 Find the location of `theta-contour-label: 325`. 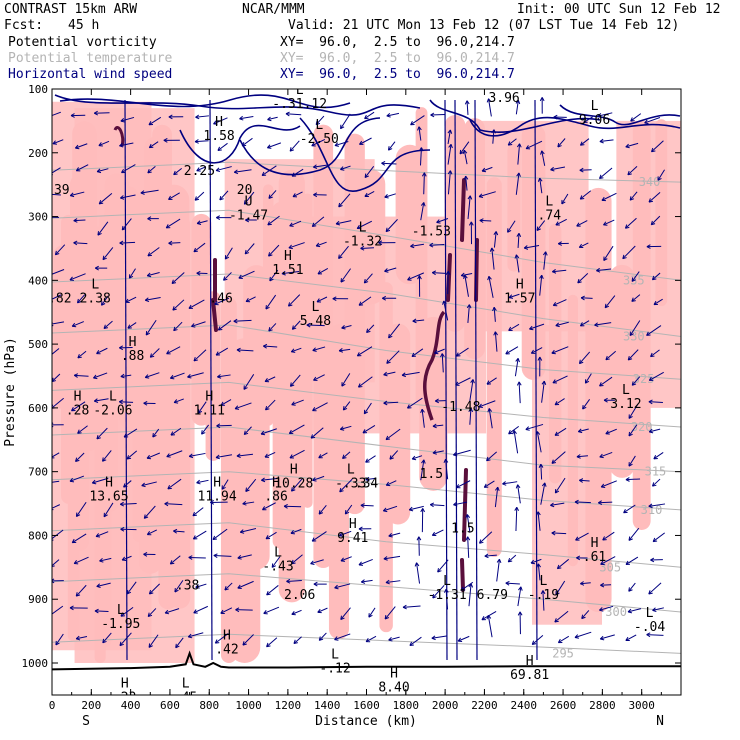

theta-contour-label: 325 is located at coordinates (644, 379).